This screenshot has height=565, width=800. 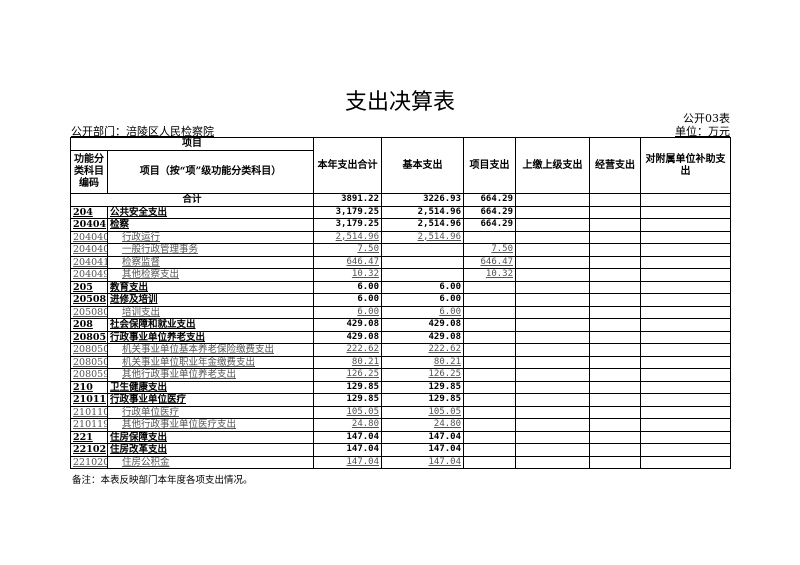 What do you see at coordinates (706, 118) in the screenshot?
I see `form-number: 公开03表` at bounding box center [706, 118].